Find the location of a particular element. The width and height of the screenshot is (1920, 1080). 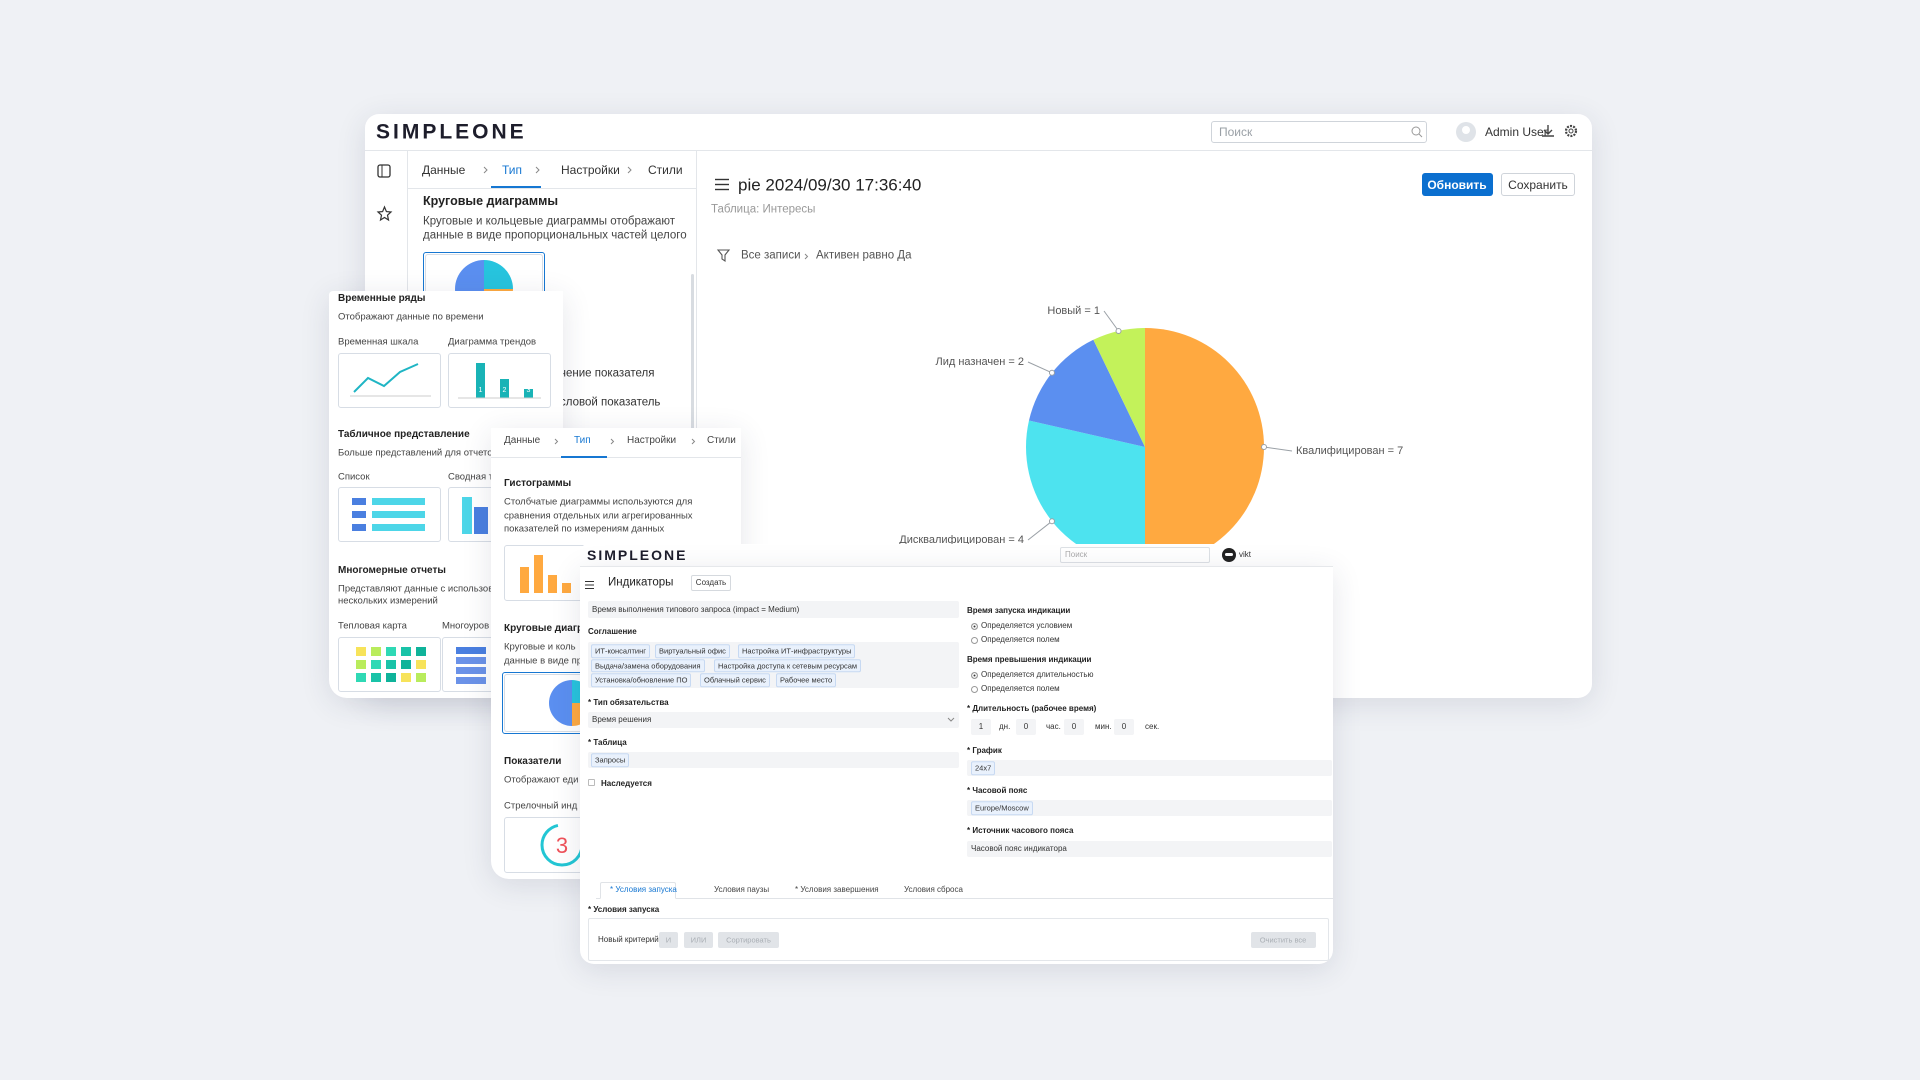

filter-condition: Активен равно Да is located at coordinates (864, 255).